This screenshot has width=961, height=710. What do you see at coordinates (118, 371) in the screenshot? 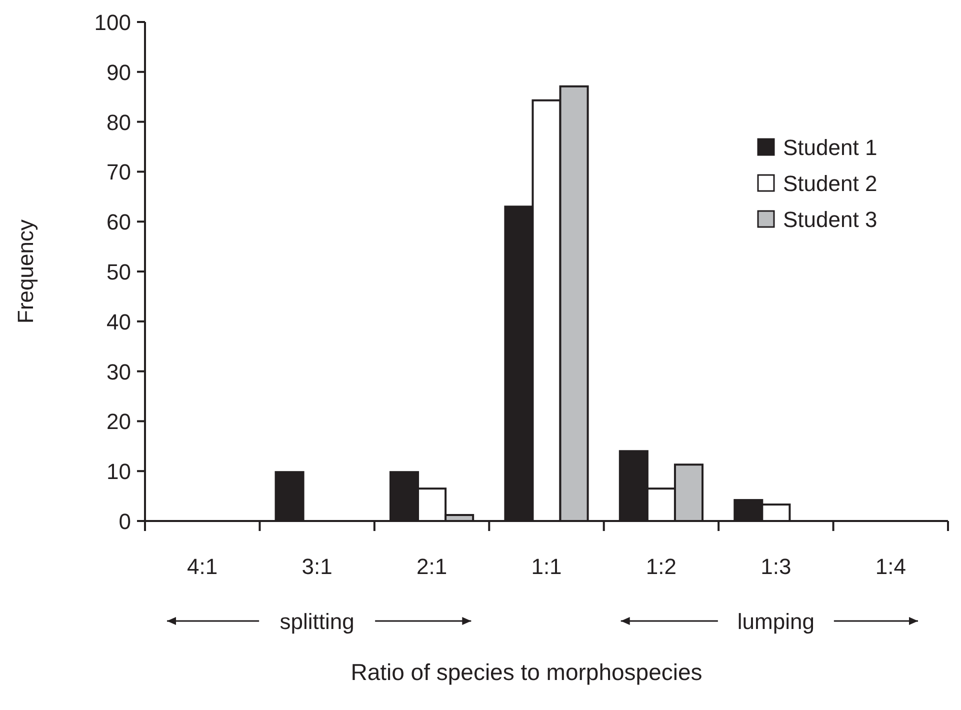
I see `y-tick-label: 30` at bounding box center [118, 371].